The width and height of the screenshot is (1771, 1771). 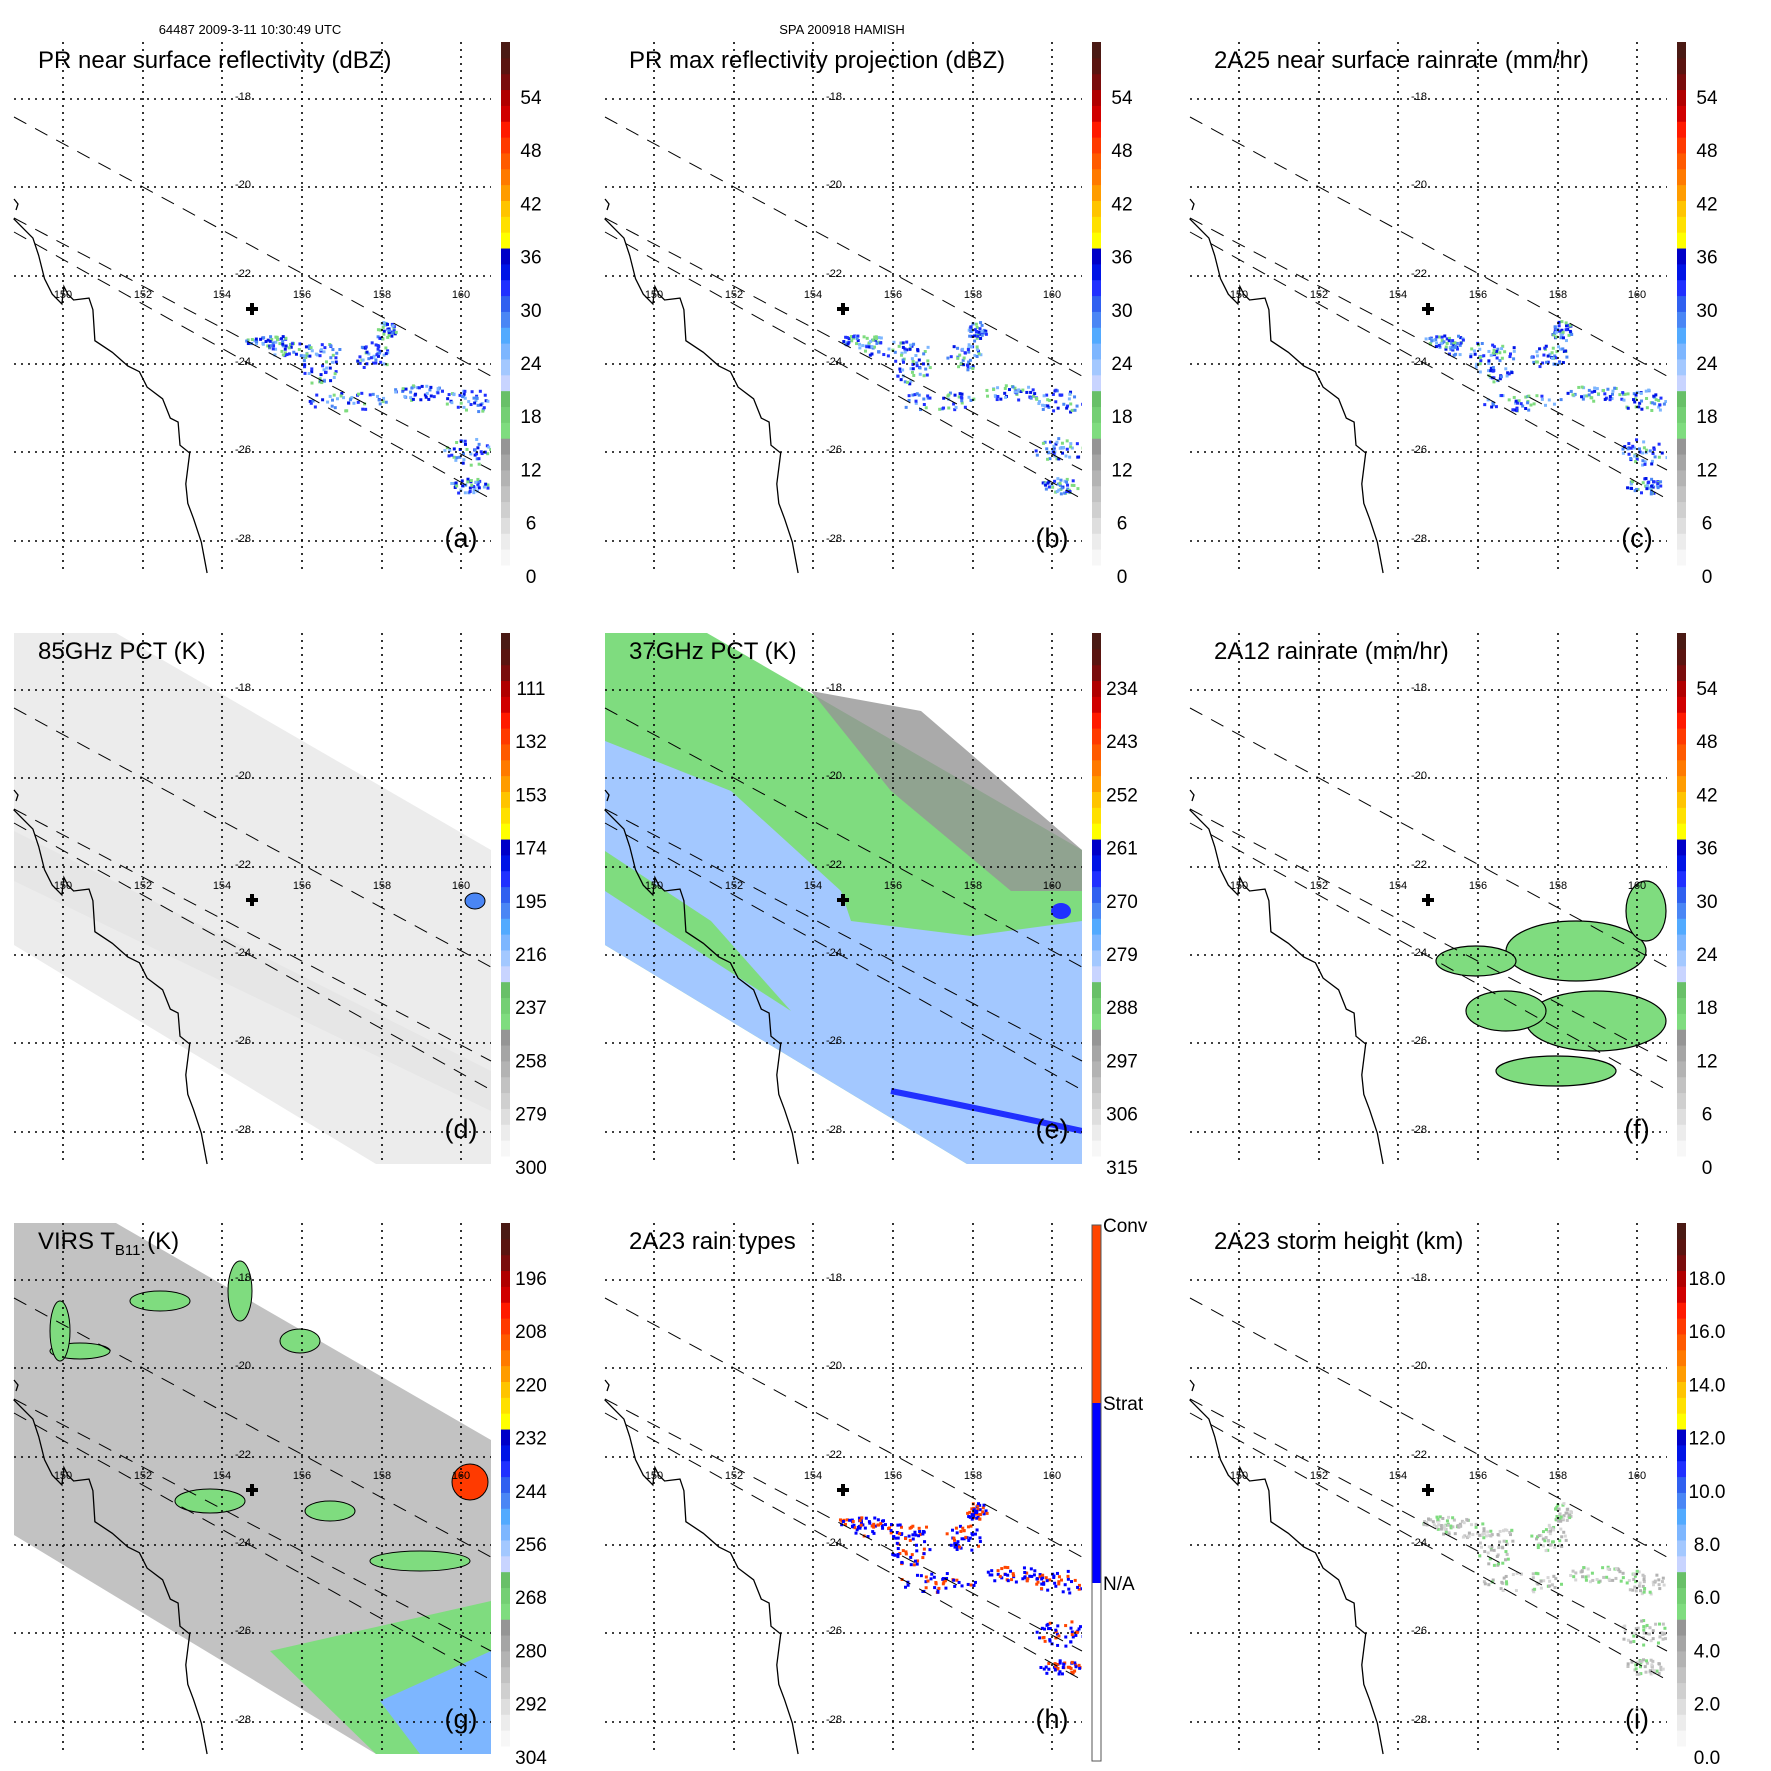 I want to click on colorbar-tick-label: 111, so click(x=531, y=689).